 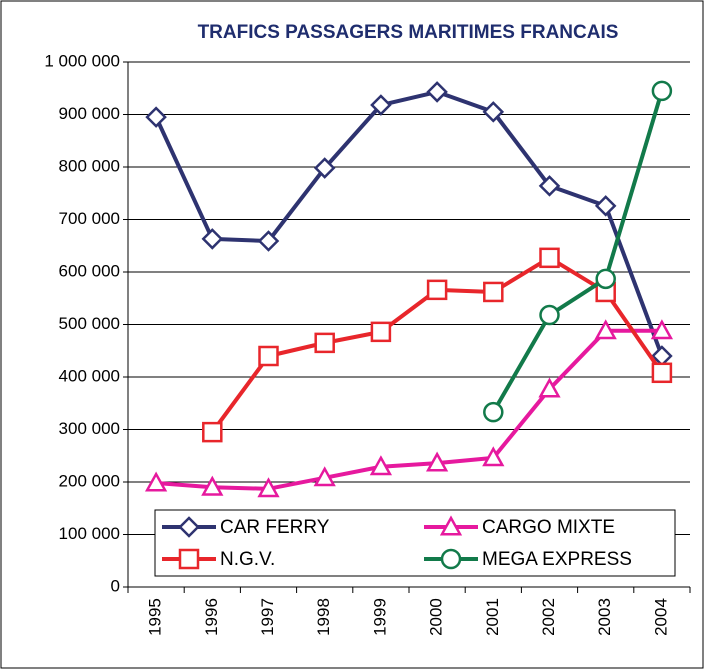 What do you see at coordinates (379, 617) in the screenshot?
I see `x-tick-label: 1999` at bounding box center [379, 617].